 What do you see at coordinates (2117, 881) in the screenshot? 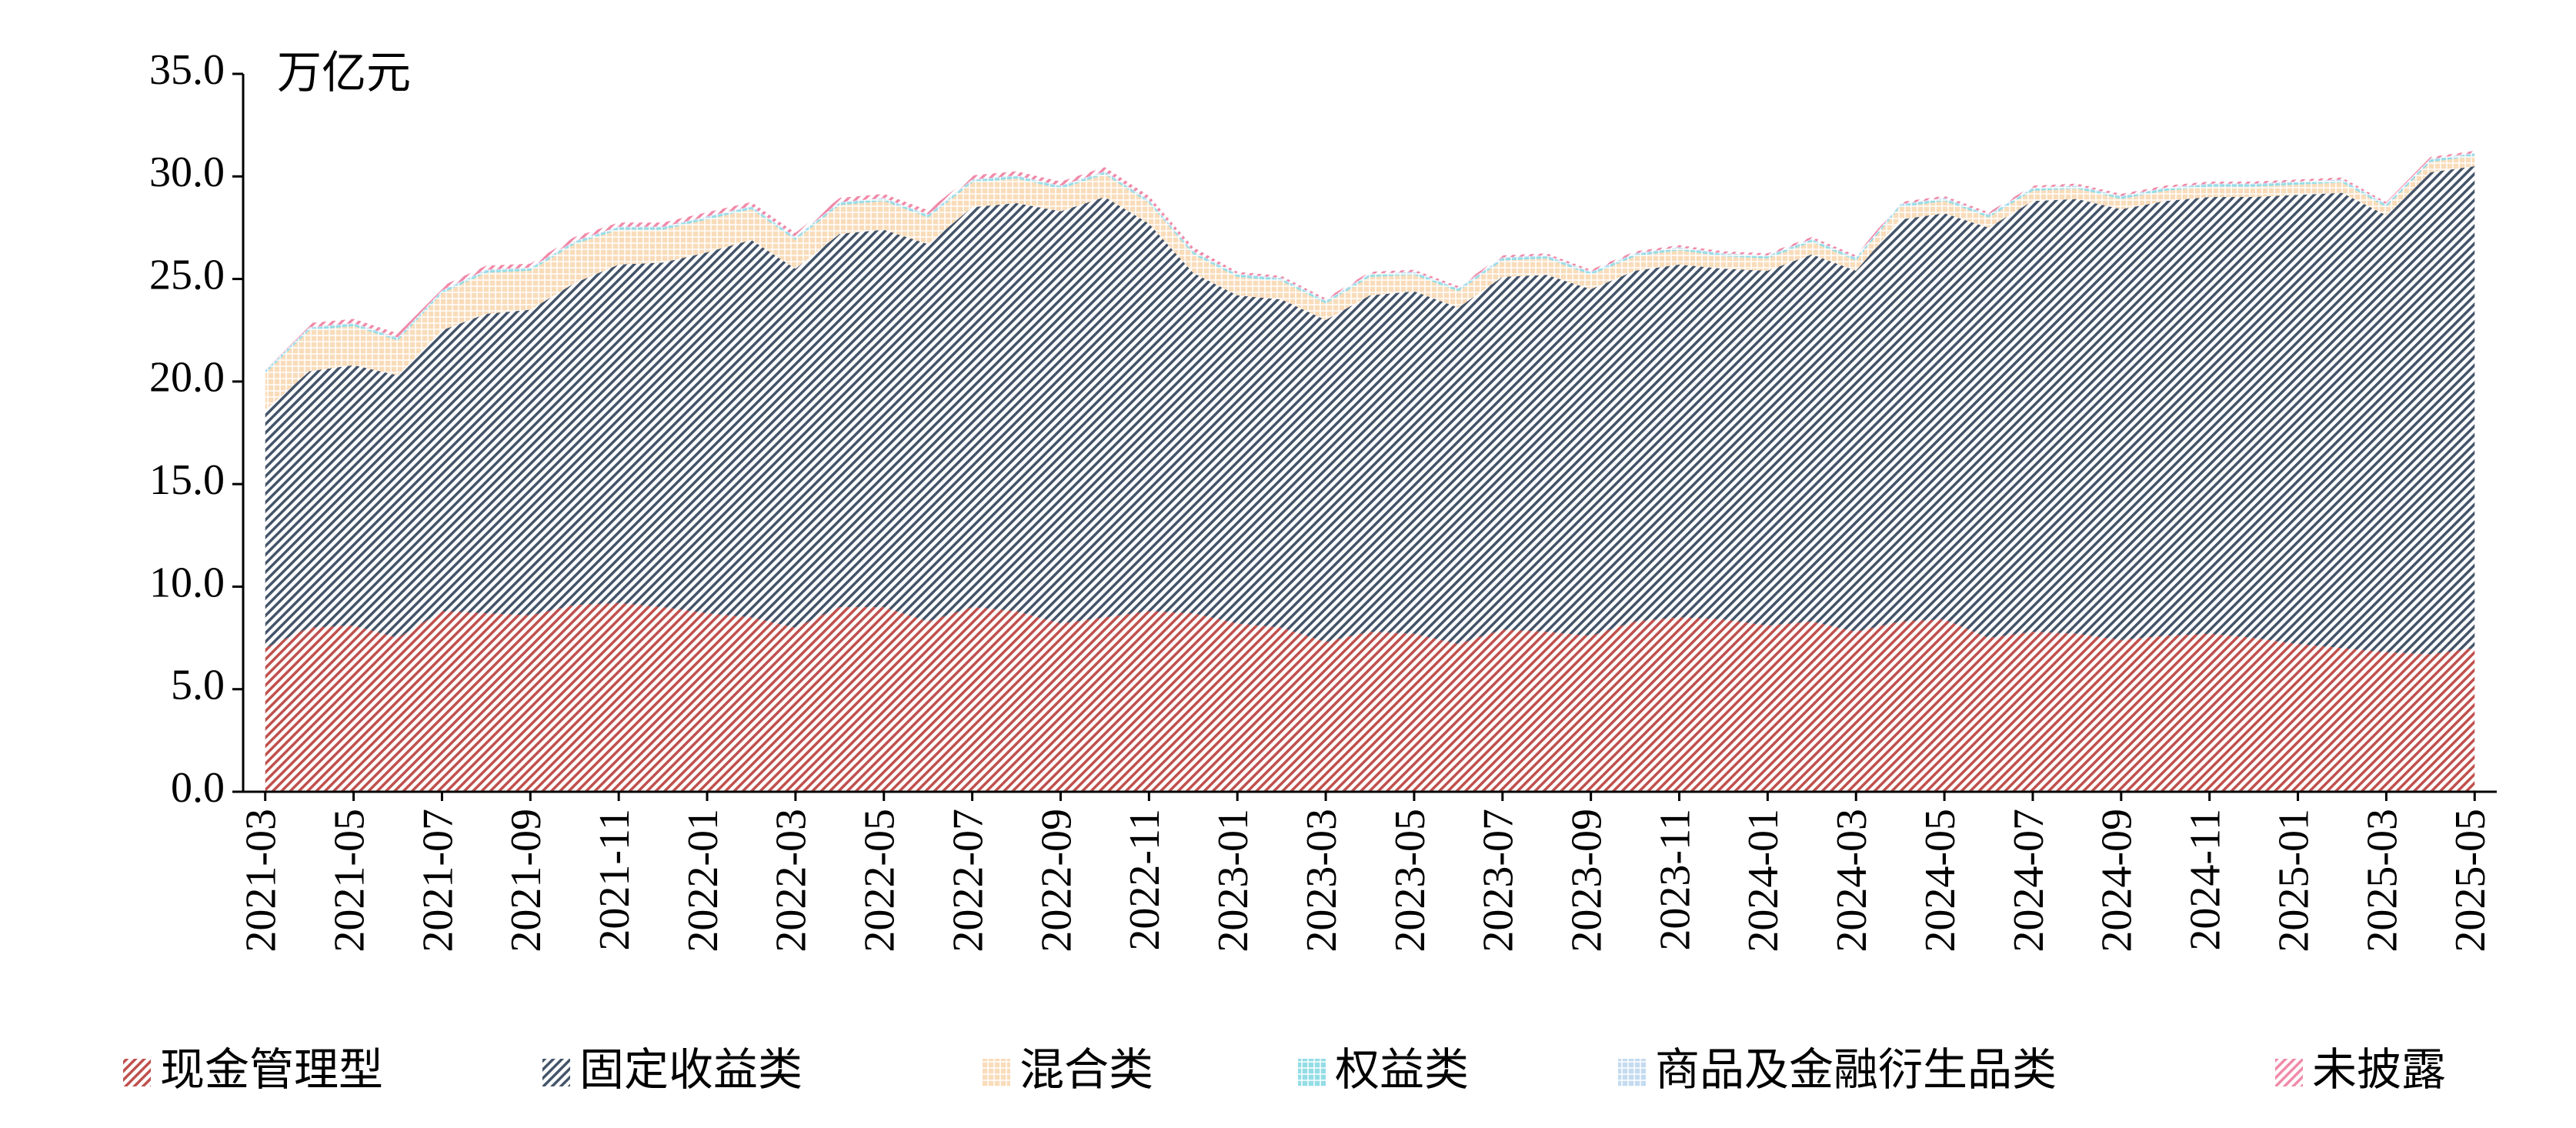
I see `x-tick-label: 2024-09` at bounding box center [2117, 881].